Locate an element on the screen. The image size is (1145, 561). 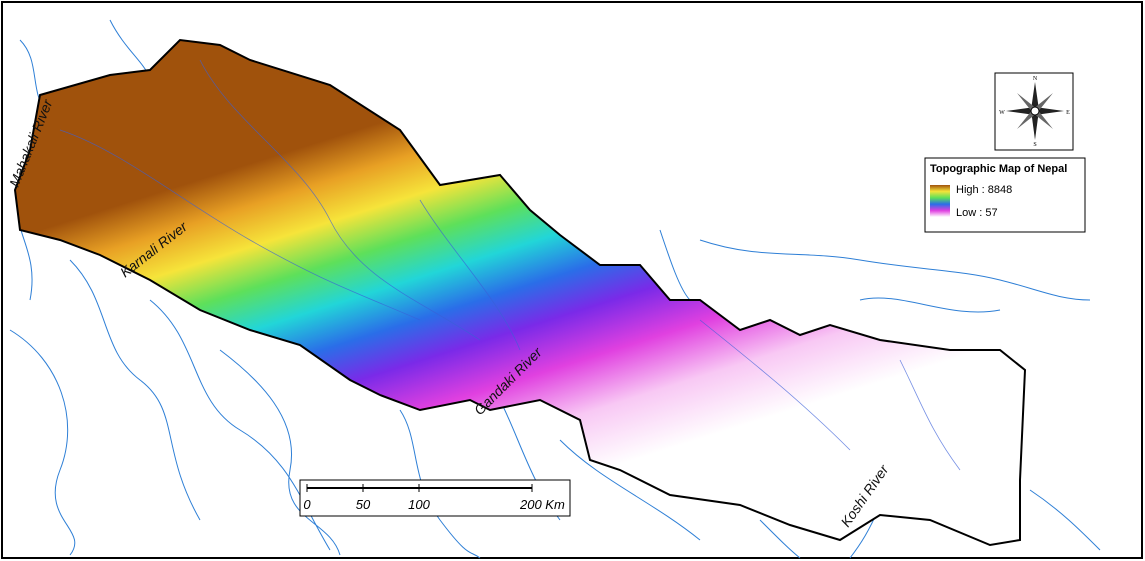
compass-label: E is located at coordinates (1068, 113).